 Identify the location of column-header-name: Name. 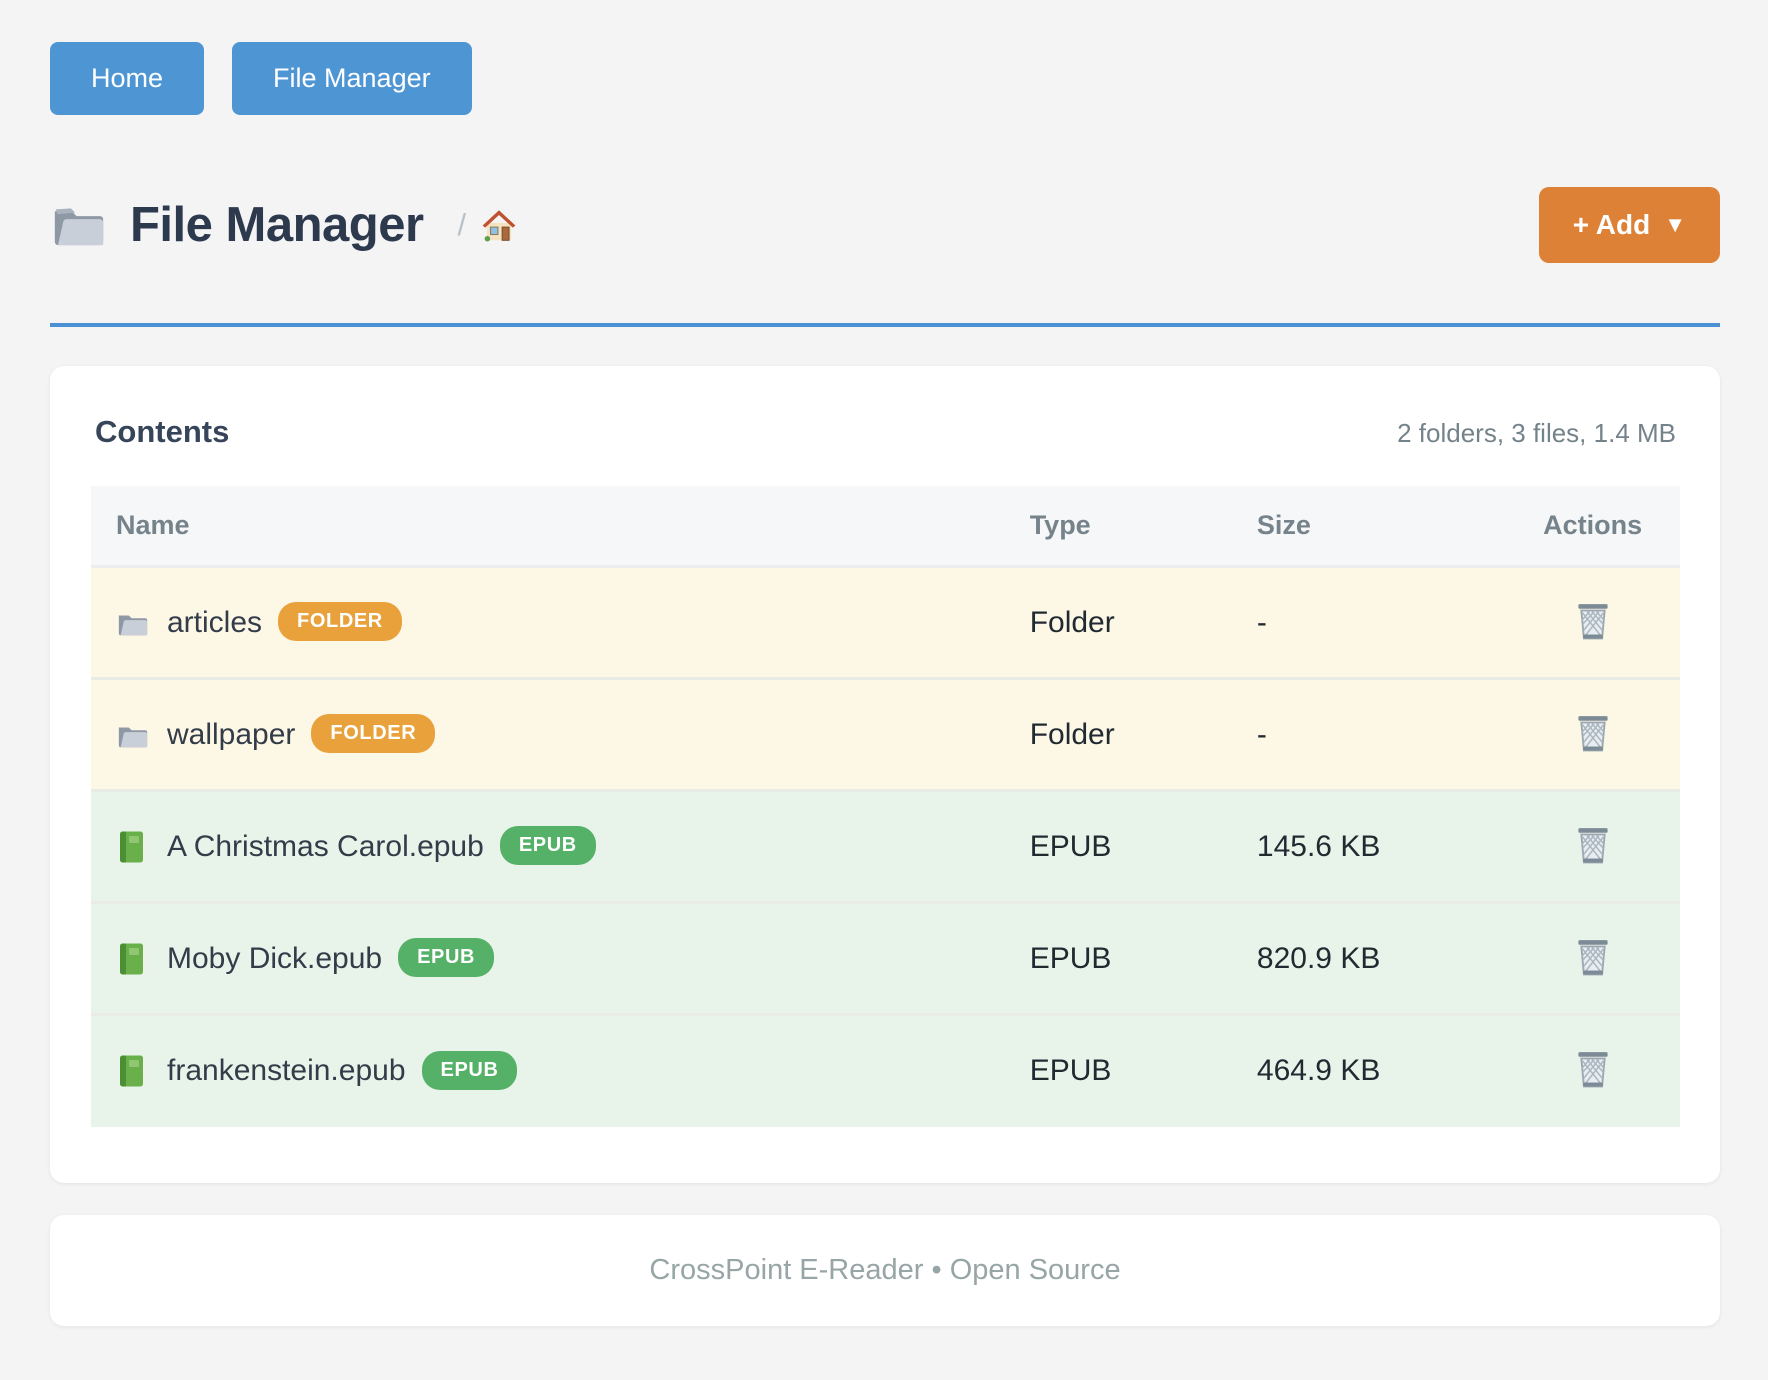
(153, 525).